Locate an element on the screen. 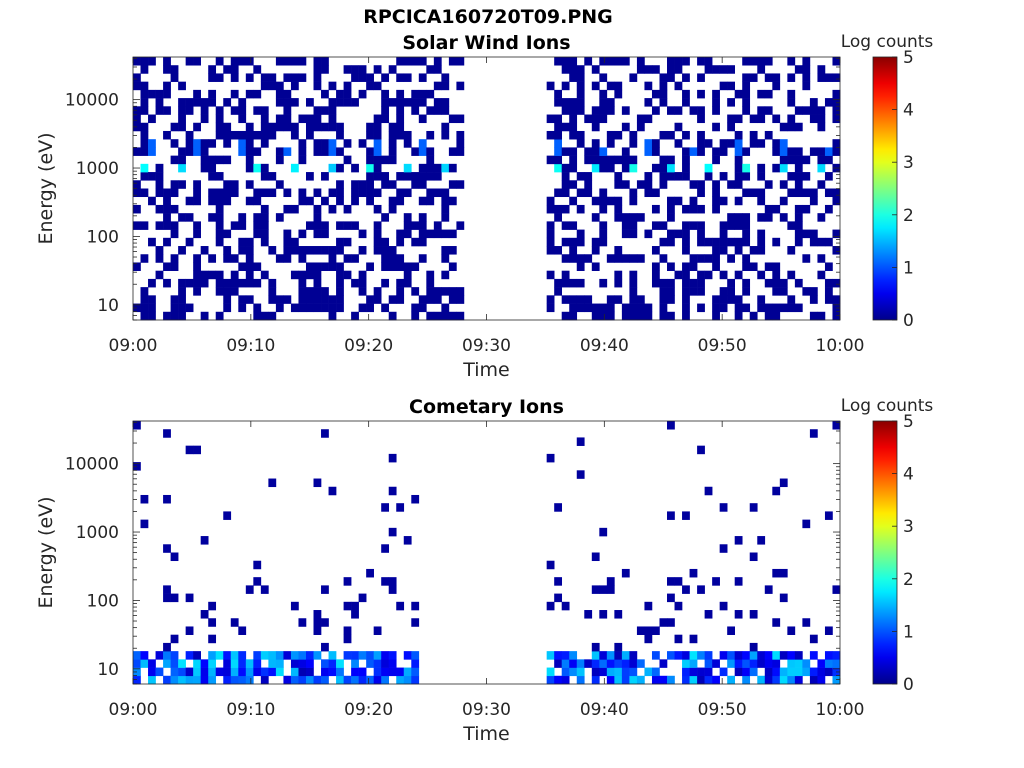 The image size is (1024, 768). colorbar-tick-label: 1 is located at coordinates (908, 268).